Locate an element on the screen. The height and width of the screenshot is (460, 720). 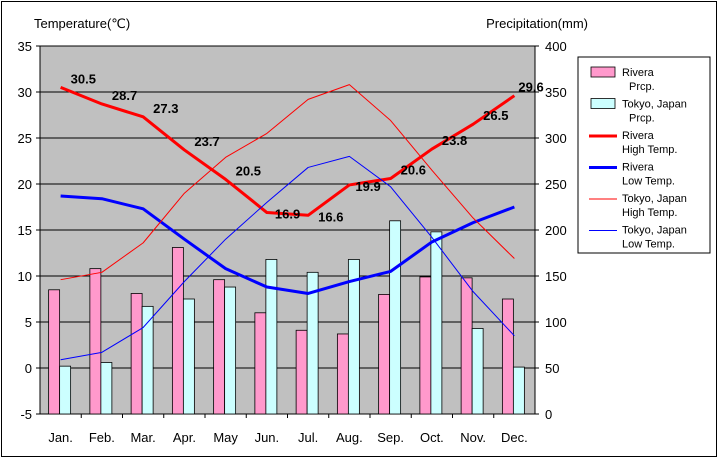
left-tick-label: 20 is located at coordinates (25, 184).